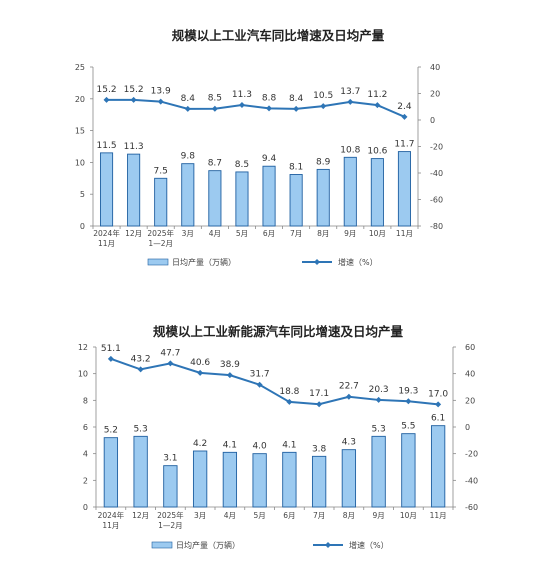 This screenshot has height=578, width=556. Describe the element at coordinates (242, 233) in the screenshot. I see `x-tick-label: 5月` at that location.